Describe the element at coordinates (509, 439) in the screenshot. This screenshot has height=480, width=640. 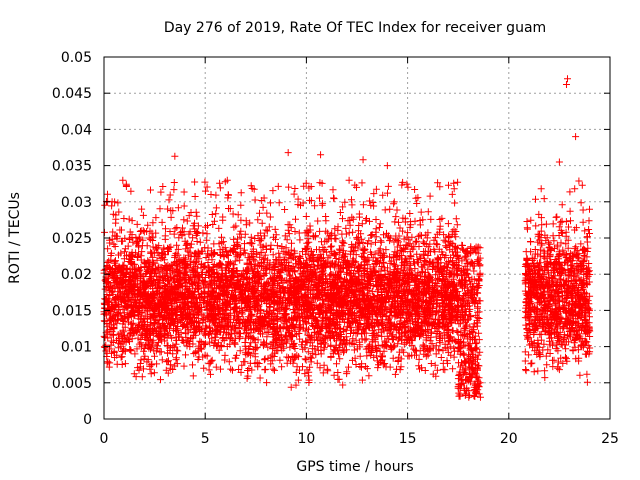
I see `x-tick-label: 20` at that location.